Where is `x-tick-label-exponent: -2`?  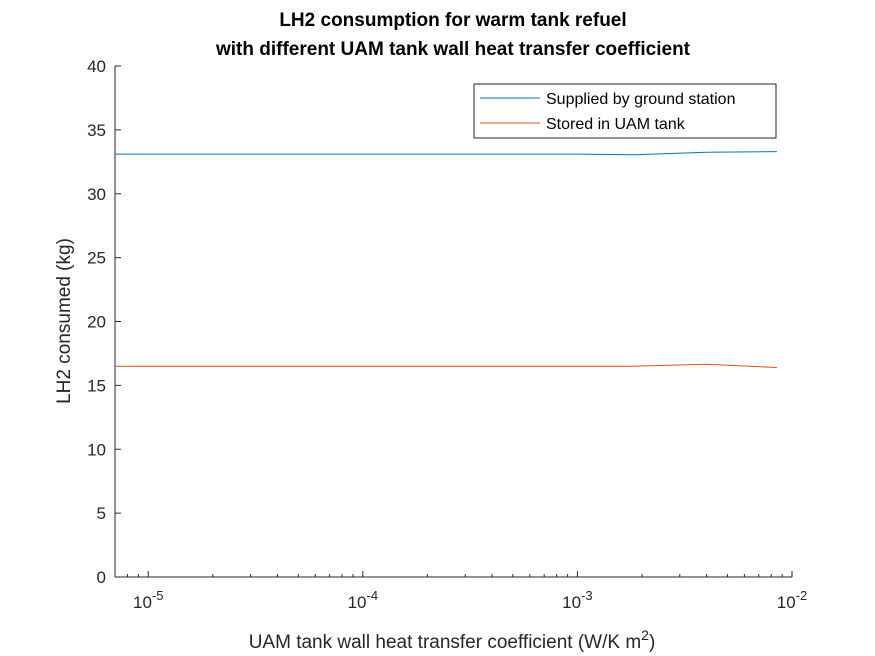 x-tick-label-exponent: -2 is located at coordinates (802, 595).